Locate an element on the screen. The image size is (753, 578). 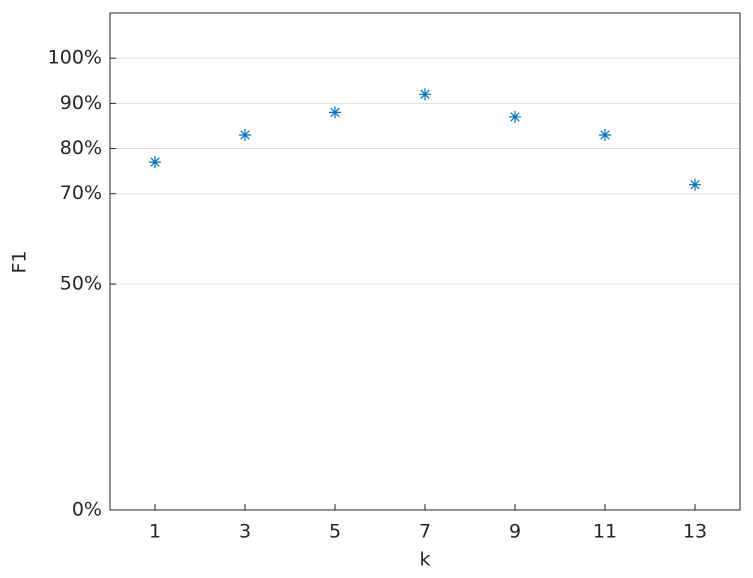
x-axis-label: k is located at coordinates (424, 560).